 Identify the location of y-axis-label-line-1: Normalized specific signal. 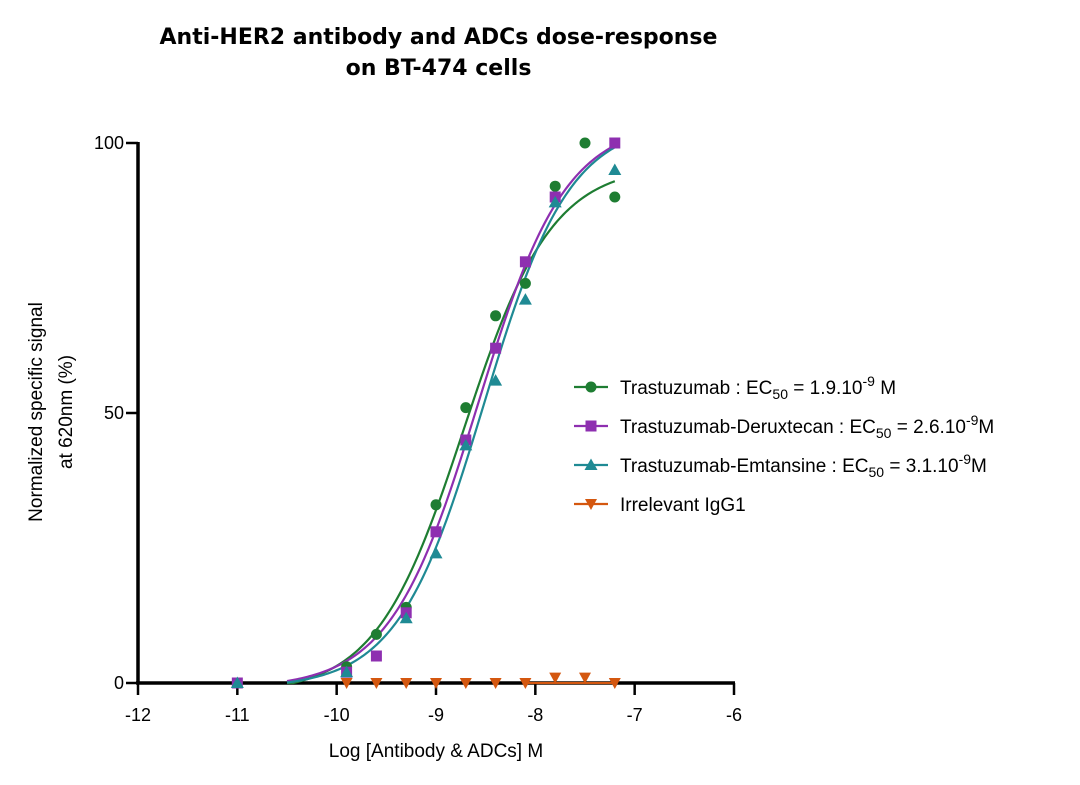
(36, 412).